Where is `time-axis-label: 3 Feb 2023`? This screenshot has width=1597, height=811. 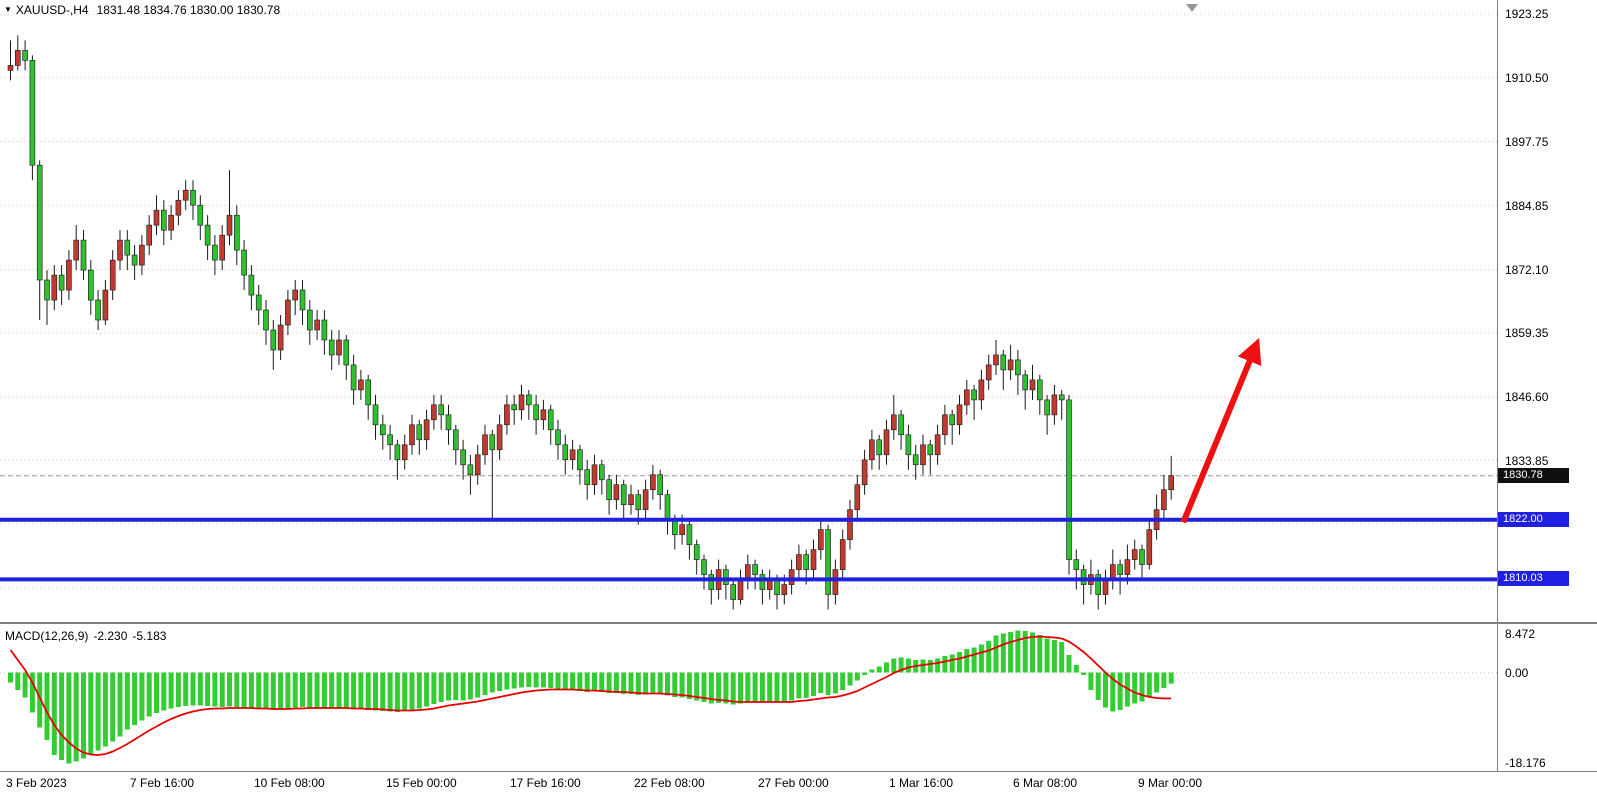
time-axis-label: 3 Feb 2023 is located at coordinates (36, 783).